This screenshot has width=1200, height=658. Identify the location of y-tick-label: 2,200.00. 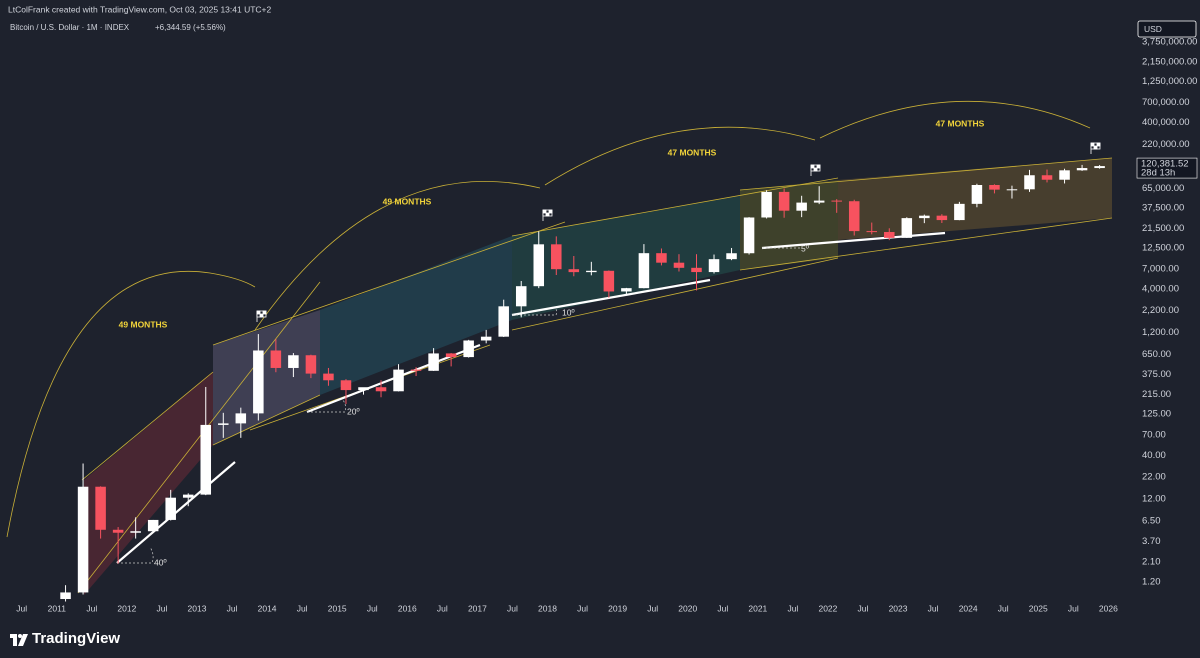
(1160, 310).